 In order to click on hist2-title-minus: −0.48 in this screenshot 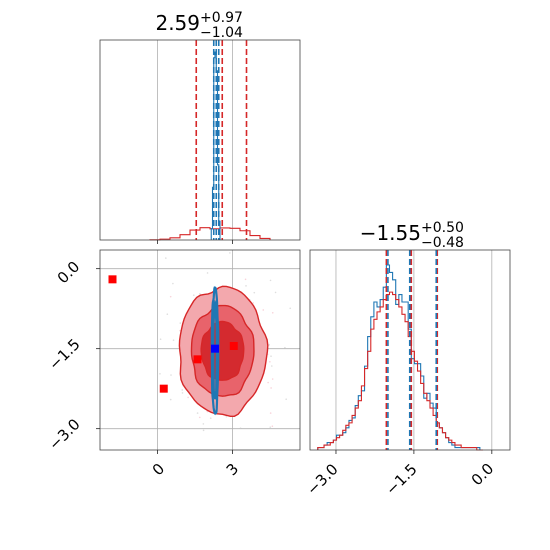, I will do `click(442, 243)`.